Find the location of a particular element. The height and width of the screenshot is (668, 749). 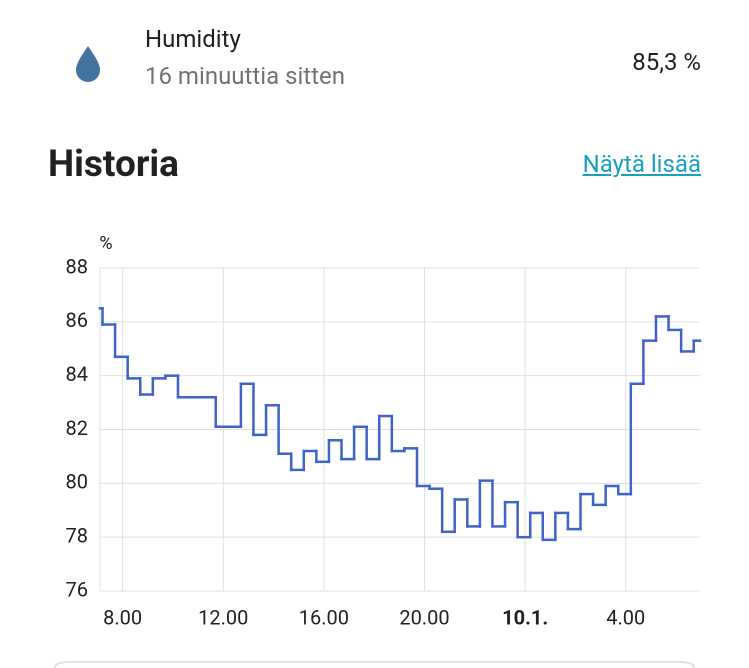

x-tick-label: 8.00 is located at coordinates (122, 617).